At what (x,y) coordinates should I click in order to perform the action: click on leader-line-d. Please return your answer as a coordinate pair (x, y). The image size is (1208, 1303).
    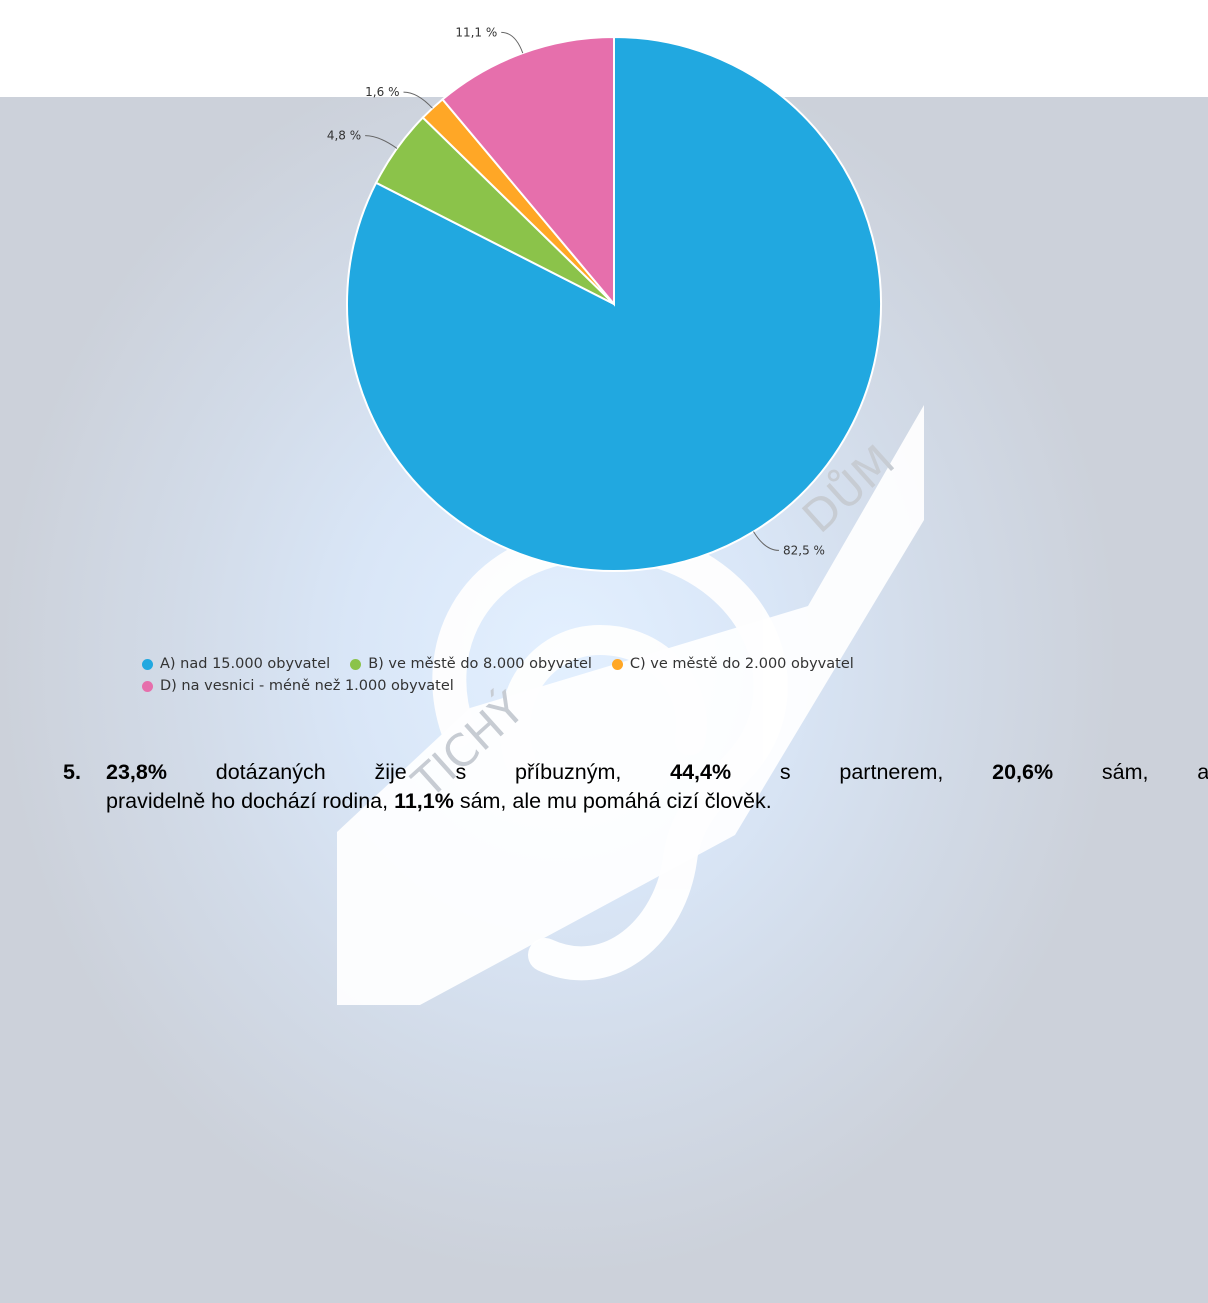
    Looking at the image, I should click on (512, 42).